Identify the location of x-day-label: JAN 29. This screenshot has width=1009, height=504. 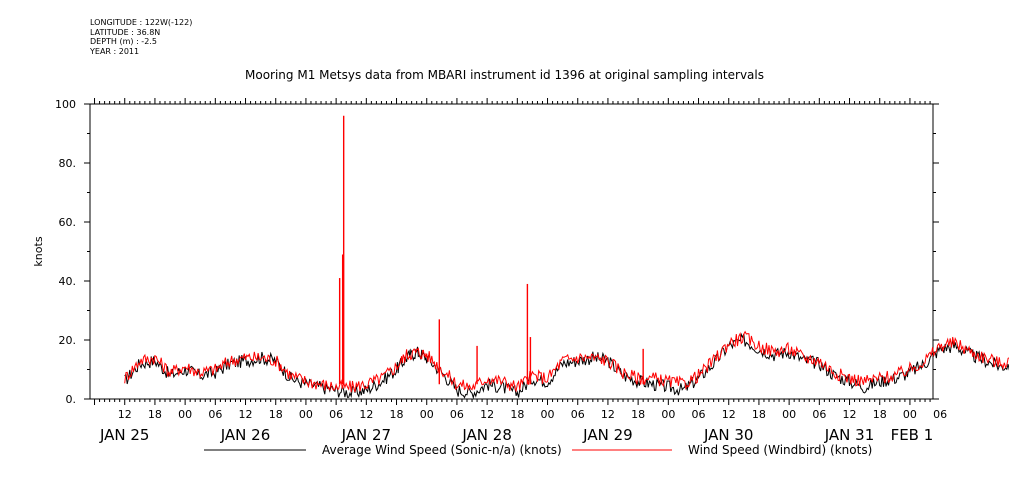
(607, 435).